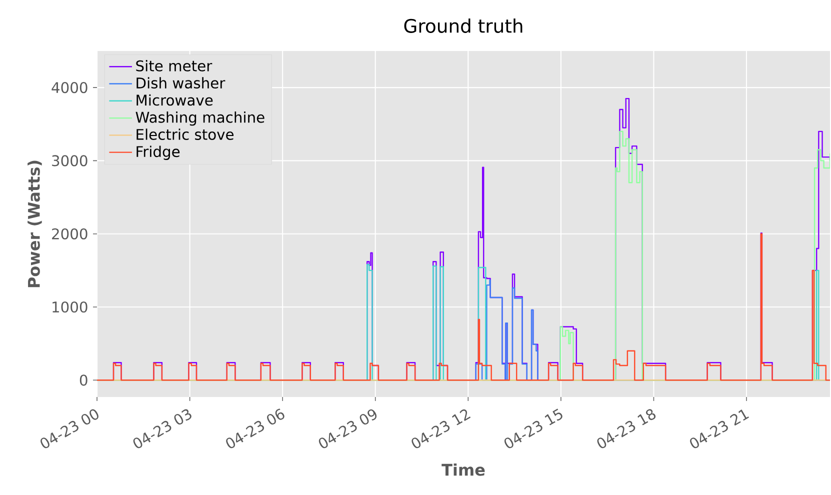 The height and width of the screenshot is (495, 831). What do you see at coordinates (174, 100) in the screenshot?
I see `legend-label: Microwave` at bounding box center [174, 100].